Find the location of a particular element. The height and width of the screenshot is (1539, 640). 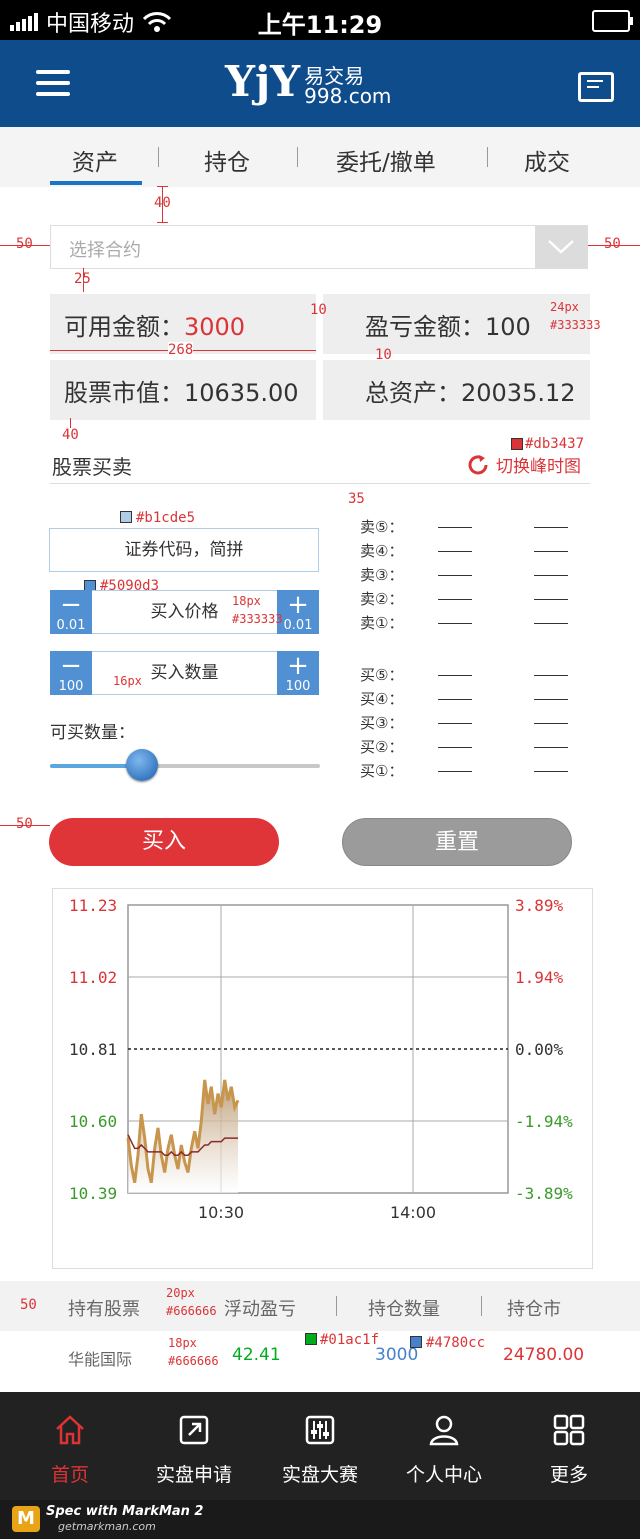

y-tick-label: 10.60 is located at coordinates (93, 1121).